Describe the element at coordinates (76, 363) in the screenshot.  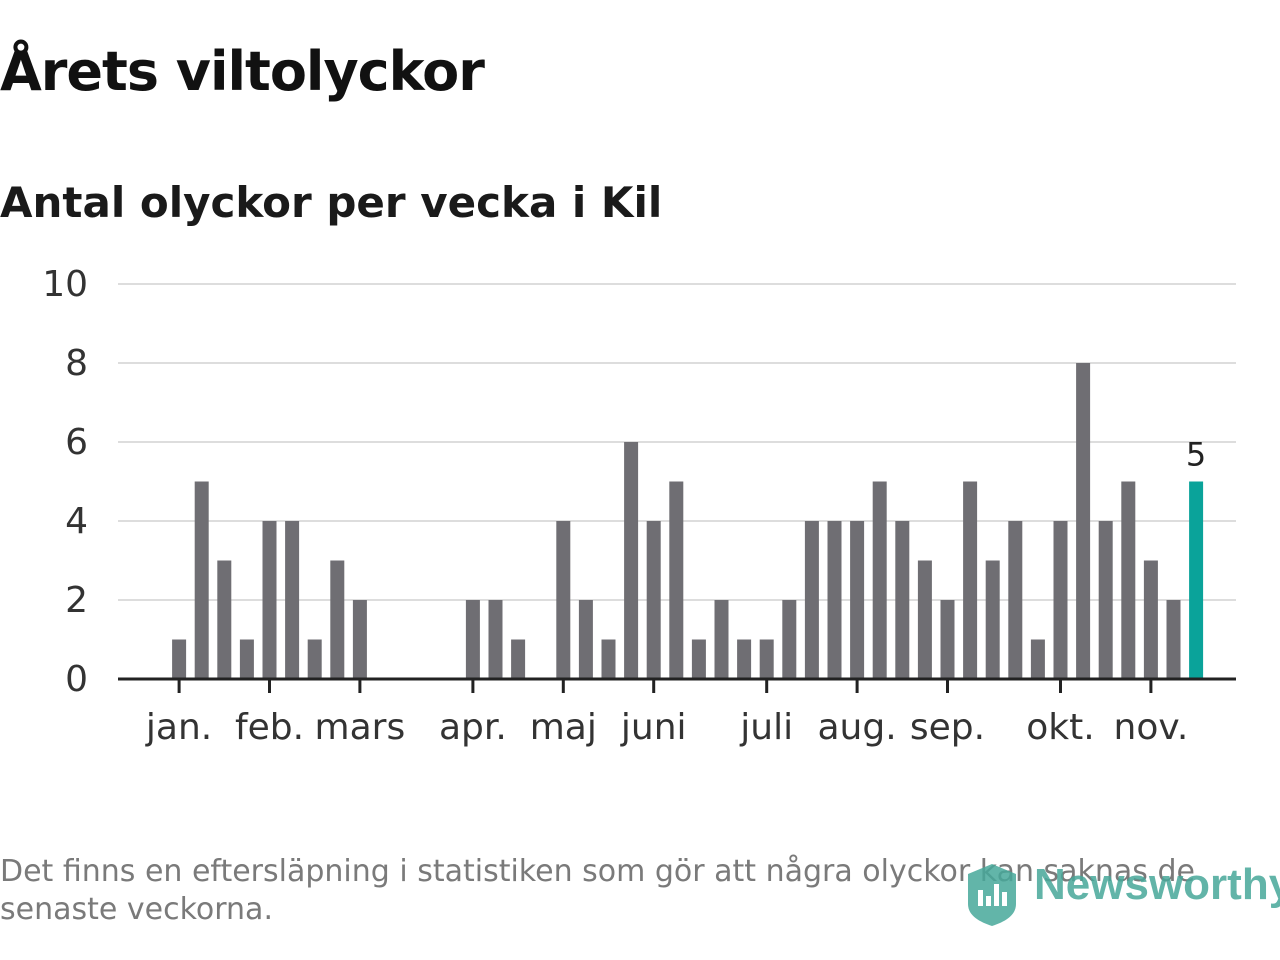
I see `y-tick-label: 8` at that location.